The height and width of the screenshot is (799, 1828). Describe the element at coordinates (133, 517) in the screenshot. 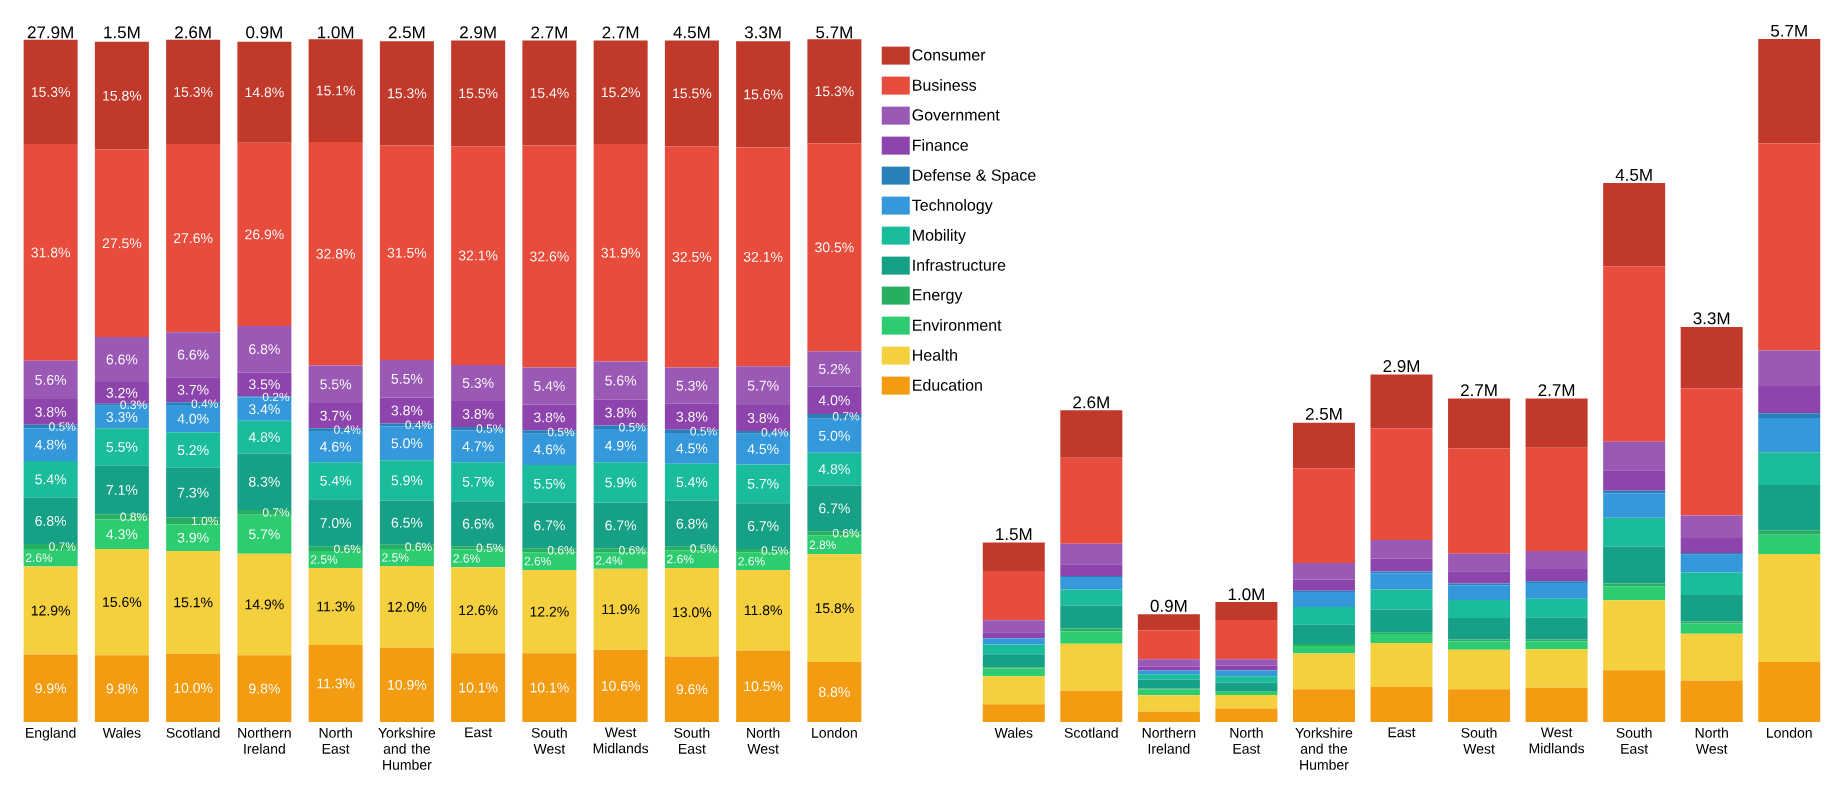

I see `data-label: 0.8%` at that location.